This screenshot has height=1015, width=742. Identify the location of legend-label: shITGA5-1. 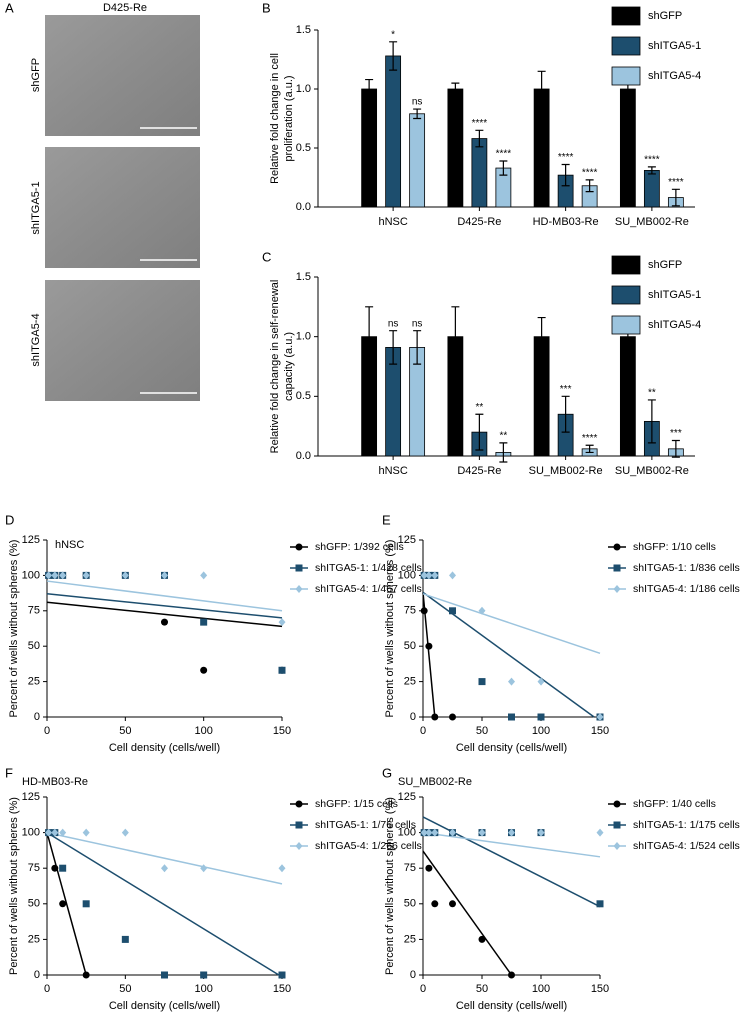
(674, 295).